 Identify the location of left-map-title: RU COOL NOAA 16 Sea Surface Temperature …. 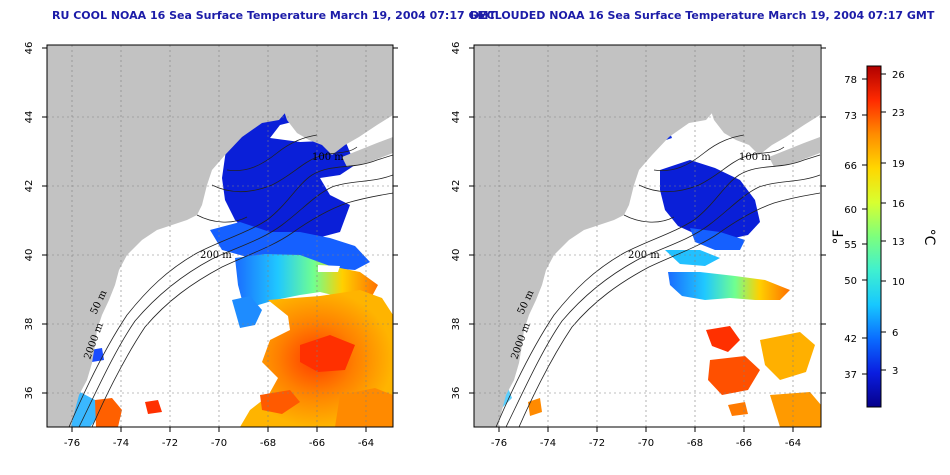
(274, 15).